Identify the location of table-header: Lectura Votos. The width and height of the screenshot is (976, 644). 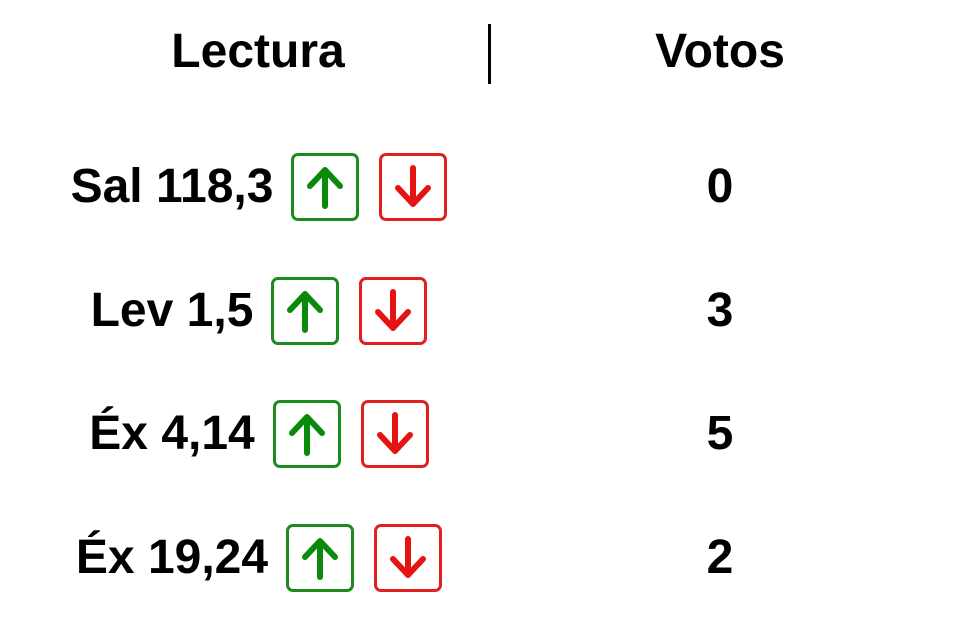
(488, 53).